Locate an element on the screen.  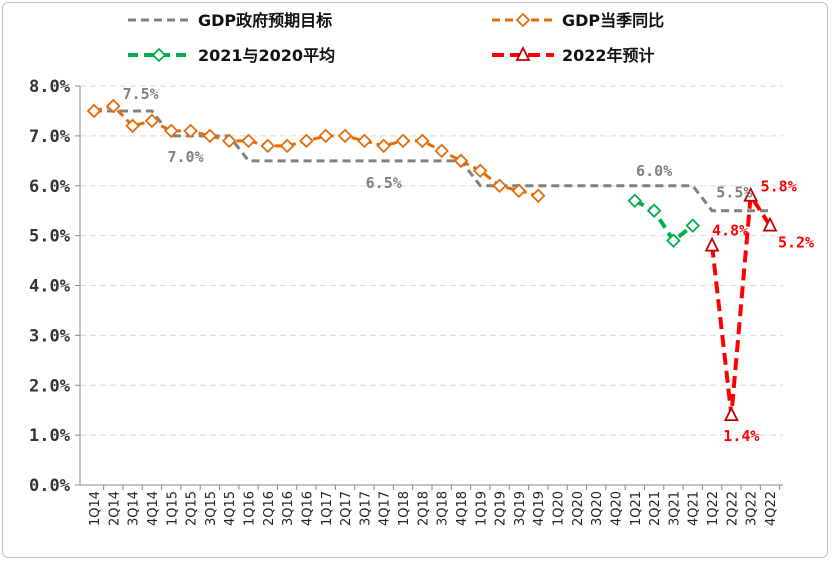
x-tick-label: 2Q14 is located at coordinates (114, 508).